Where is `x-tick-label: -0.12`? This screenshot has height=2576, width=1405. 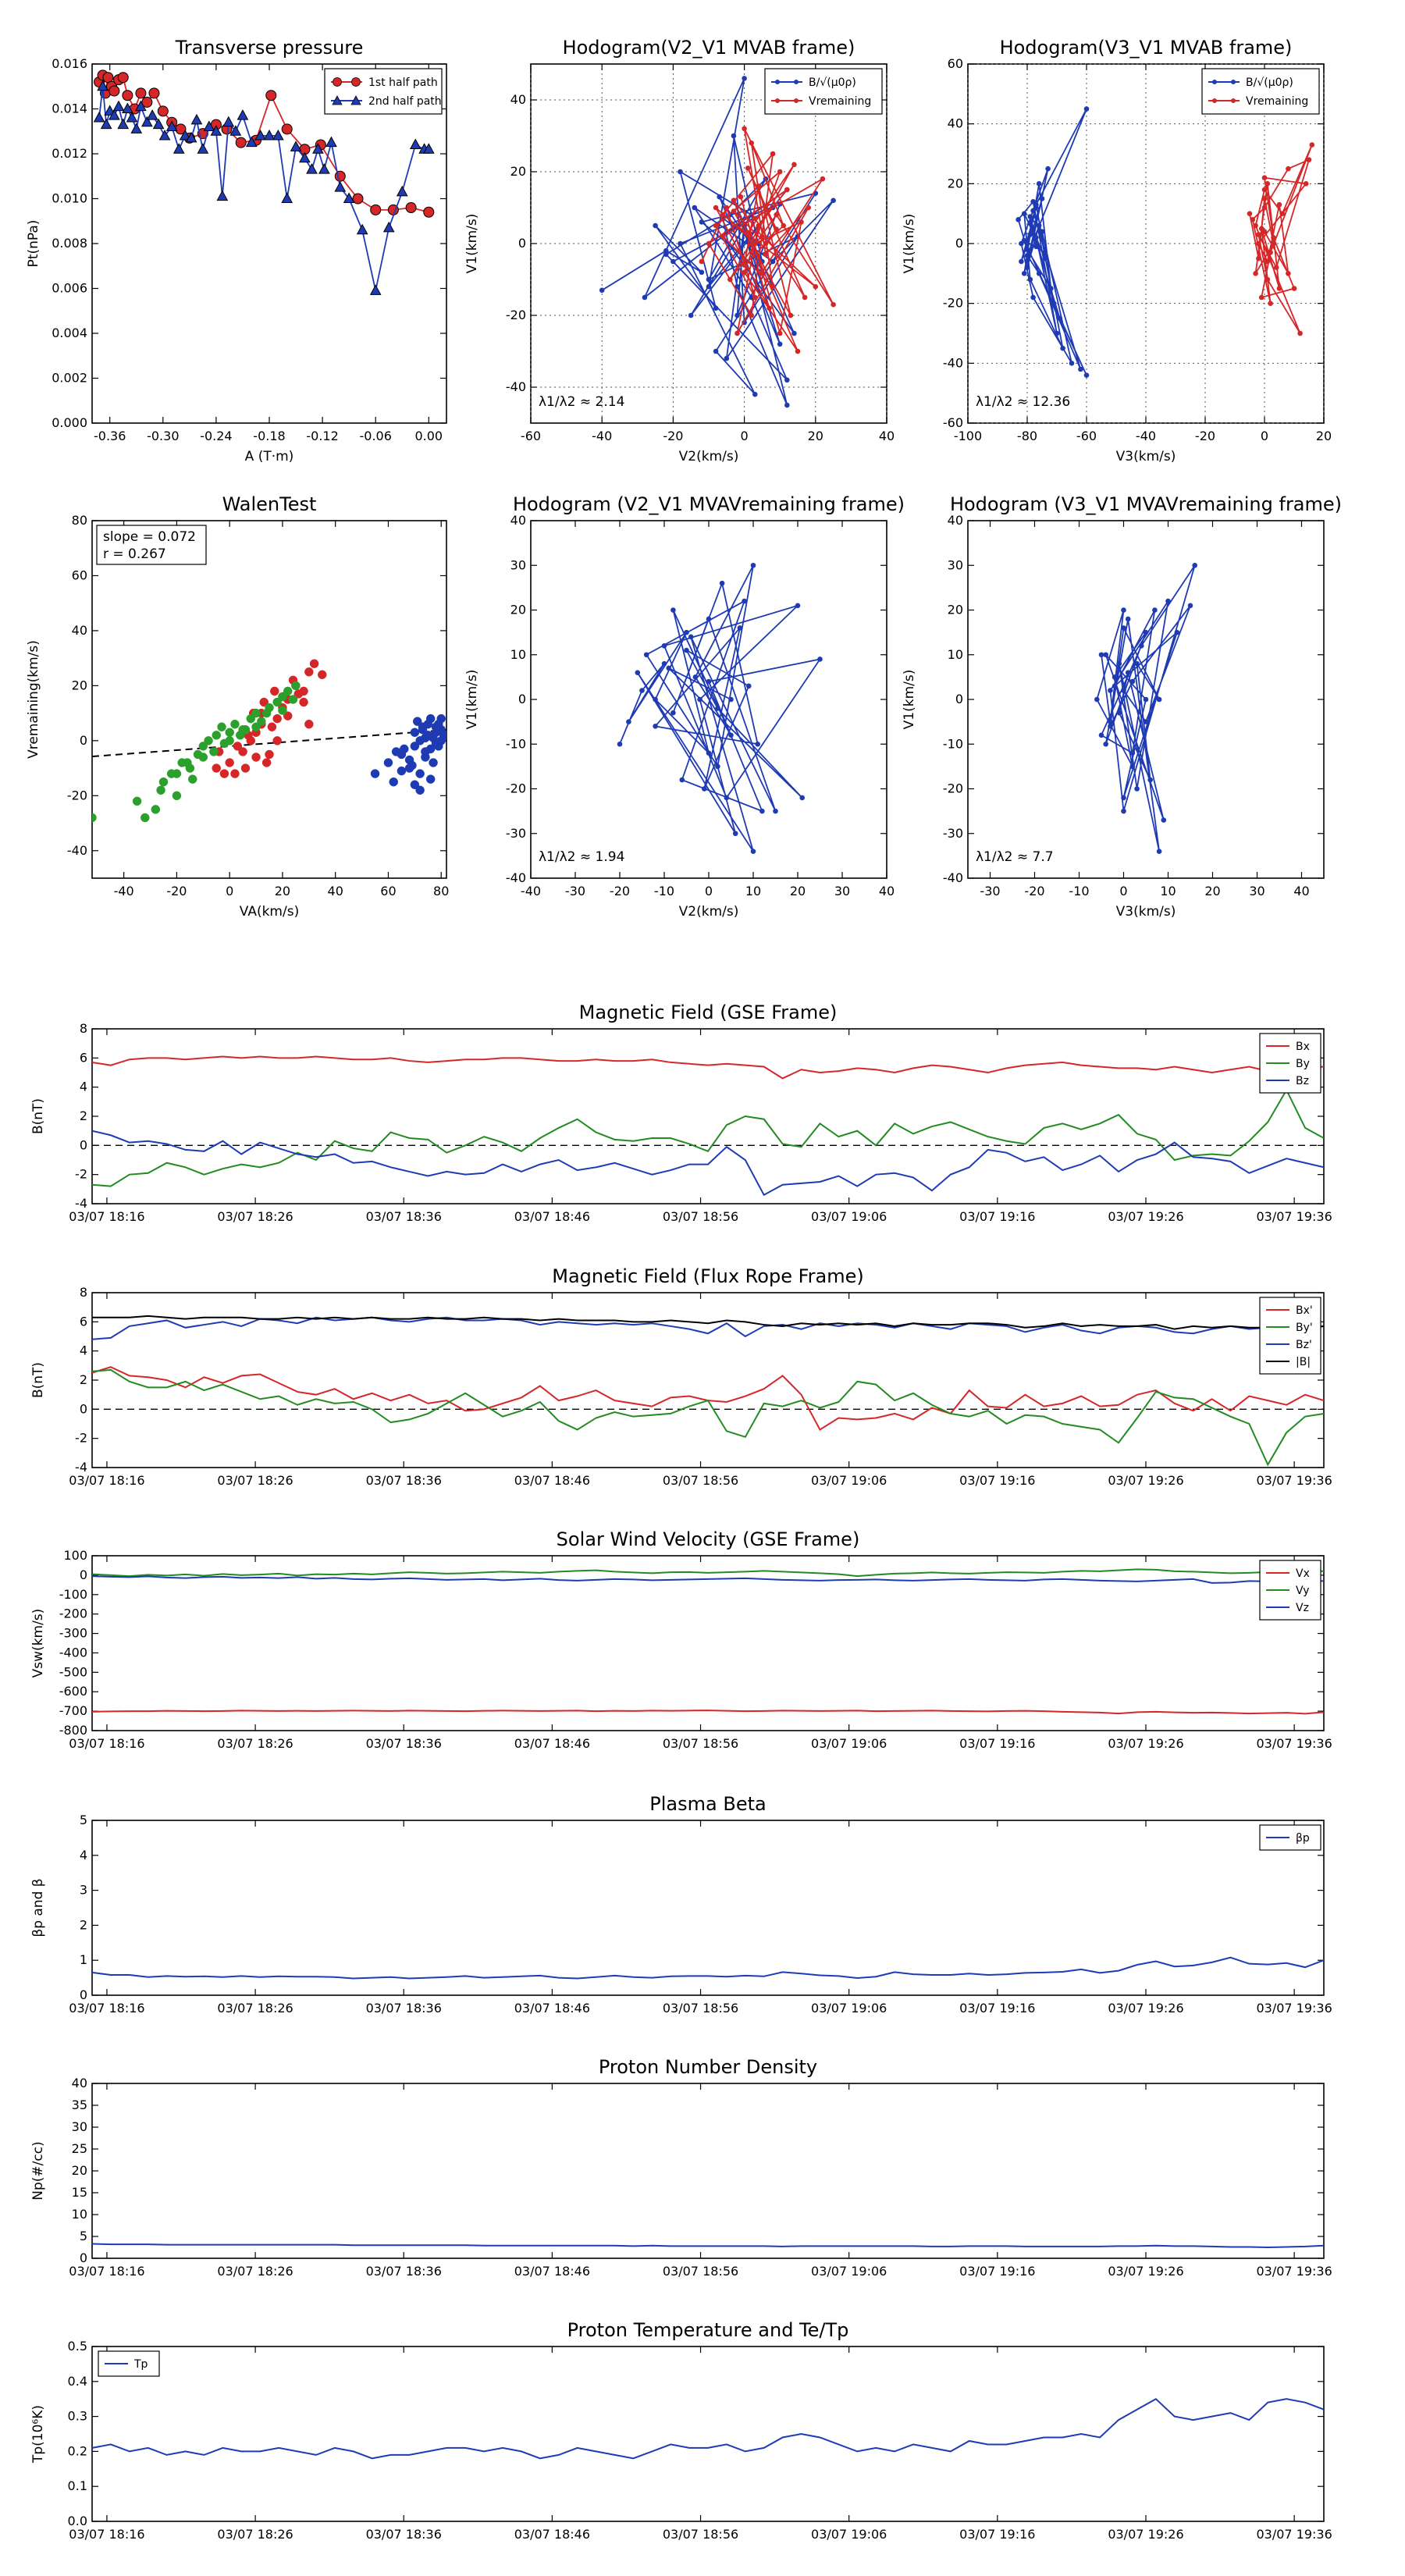
x-tick-label: -0.12 is located at coordinates (322, 436).